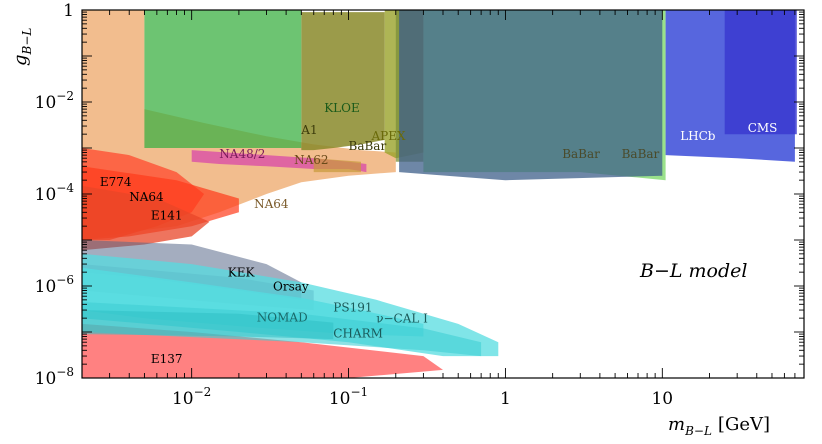 Image resolution: width=822 pixels, height=444 pixels. Describe the element at coordinates (191, 397) in the screenshot. I see `x-tick-label: 10⁻²` at that location.